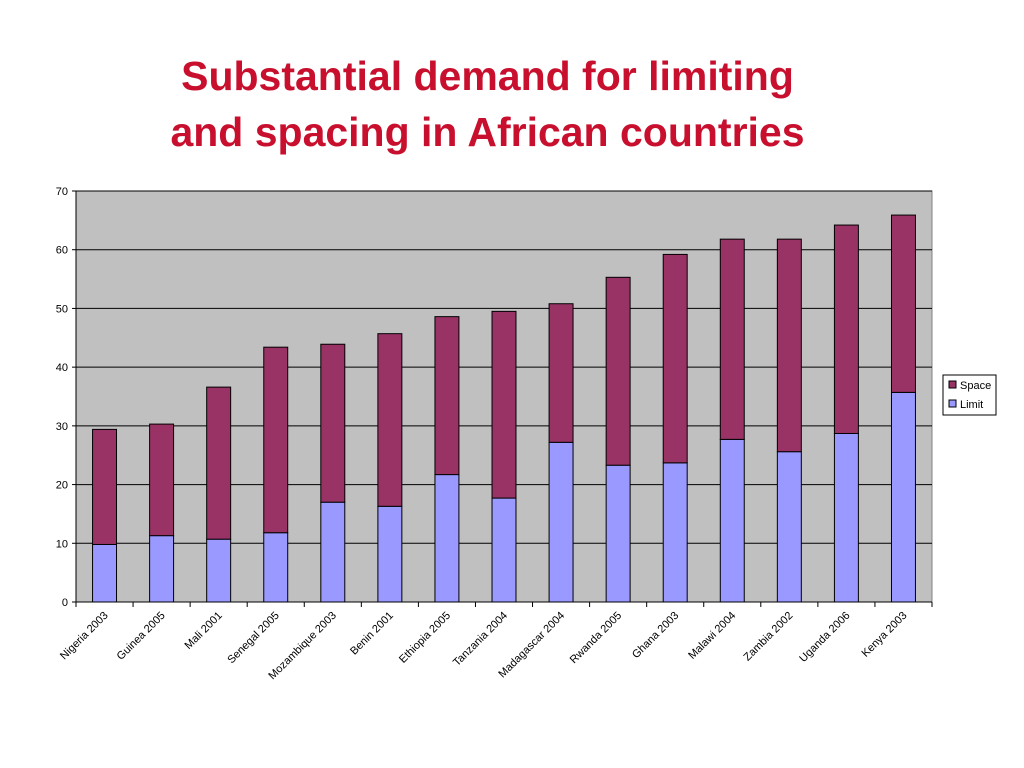 The height and width of the screenshot is (768, 1024). Describe the element at coordinates (62, 309) in the screenshot. I see `y-tick-label: 50` at that location.